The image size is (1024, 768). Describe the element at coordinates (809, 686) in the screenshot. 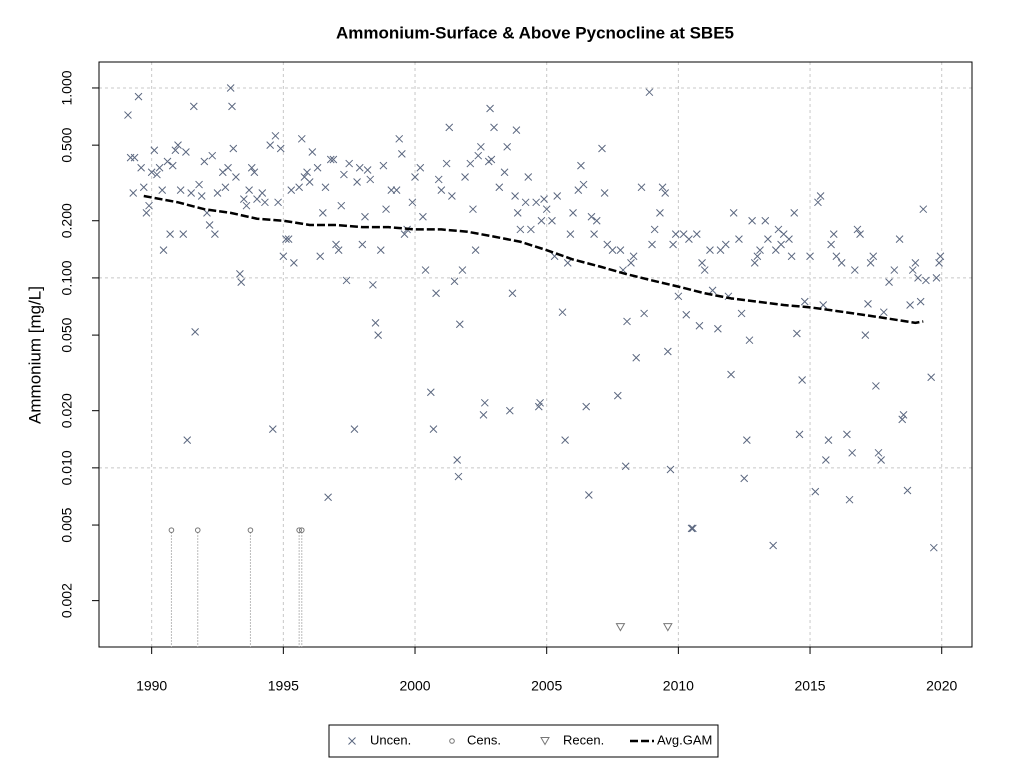

I see `x-tick-label: 2015` at that location.